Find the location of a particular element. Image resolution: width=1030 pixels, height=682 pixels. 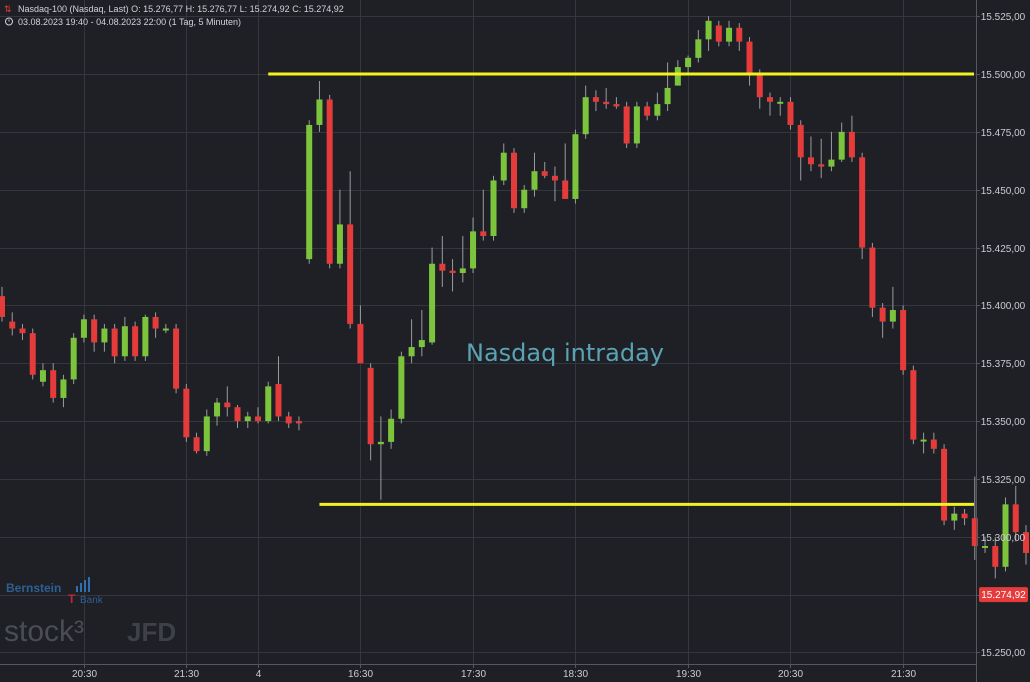

time-tick-label: 16:30 is located at coordinates (360, 674).